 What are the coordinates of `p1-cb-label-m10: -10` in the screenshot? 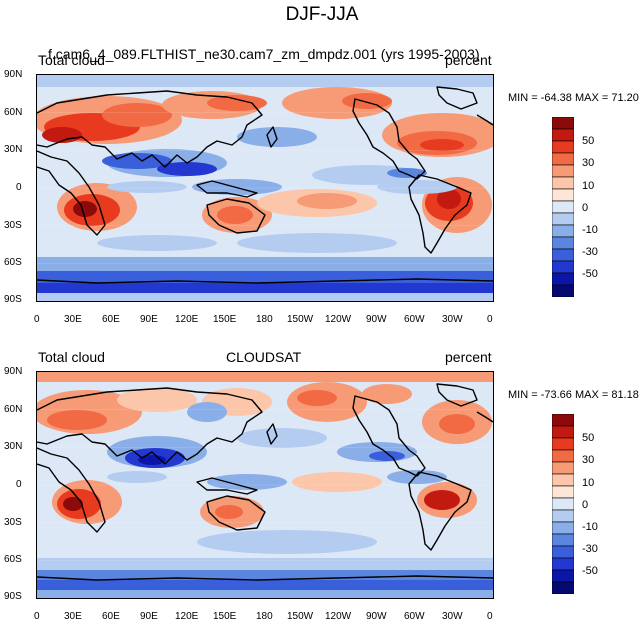 It's located at (590, 230).